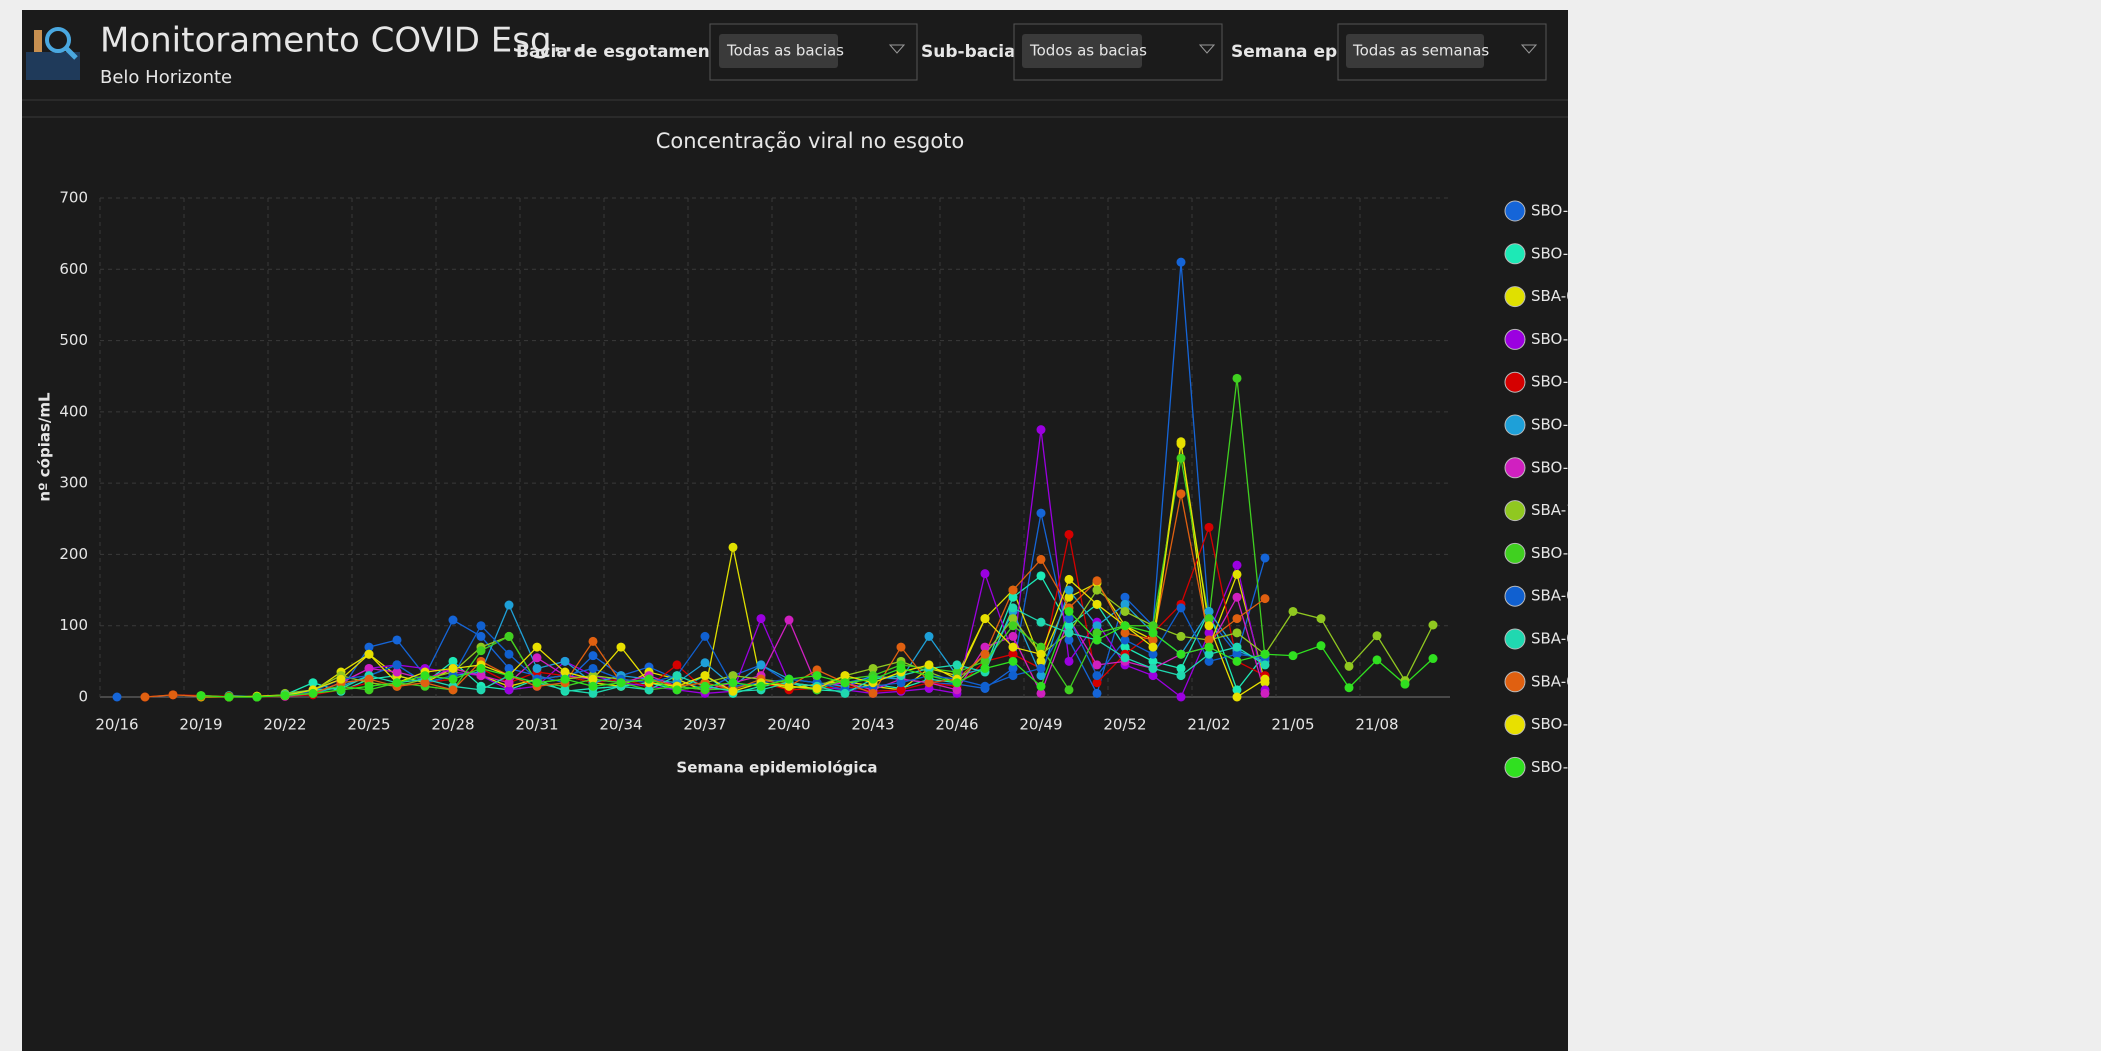 The height and width of the screenshot is (1051, 2101). What do you see at coordinates (785, 51) in the screenshot?
I see `dropdown-value: Todas as bacias` at bounding box center [785, 51].